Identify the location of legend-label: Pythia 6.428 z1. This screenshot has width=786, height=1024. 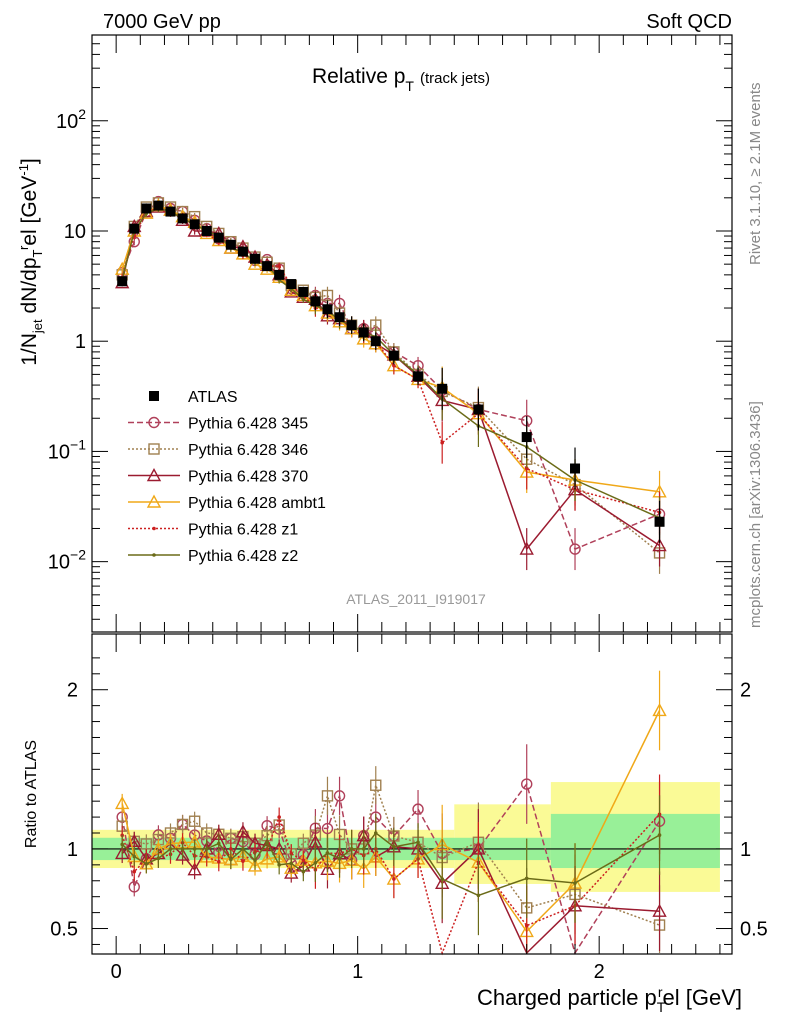
(243, 530).